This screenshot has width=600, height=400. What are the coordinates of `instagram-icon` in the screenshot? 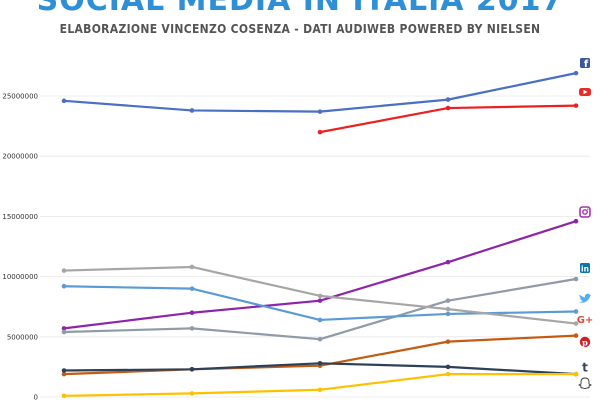 It's located at (585, 212).